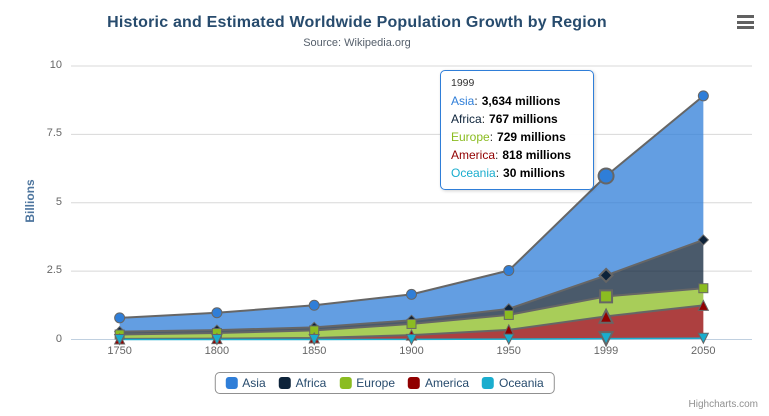 The image size is (769, 416). Describe the element at coordinates (523, 119) in the screenshot. I see `tooltip-value: 767 millions` at that location.